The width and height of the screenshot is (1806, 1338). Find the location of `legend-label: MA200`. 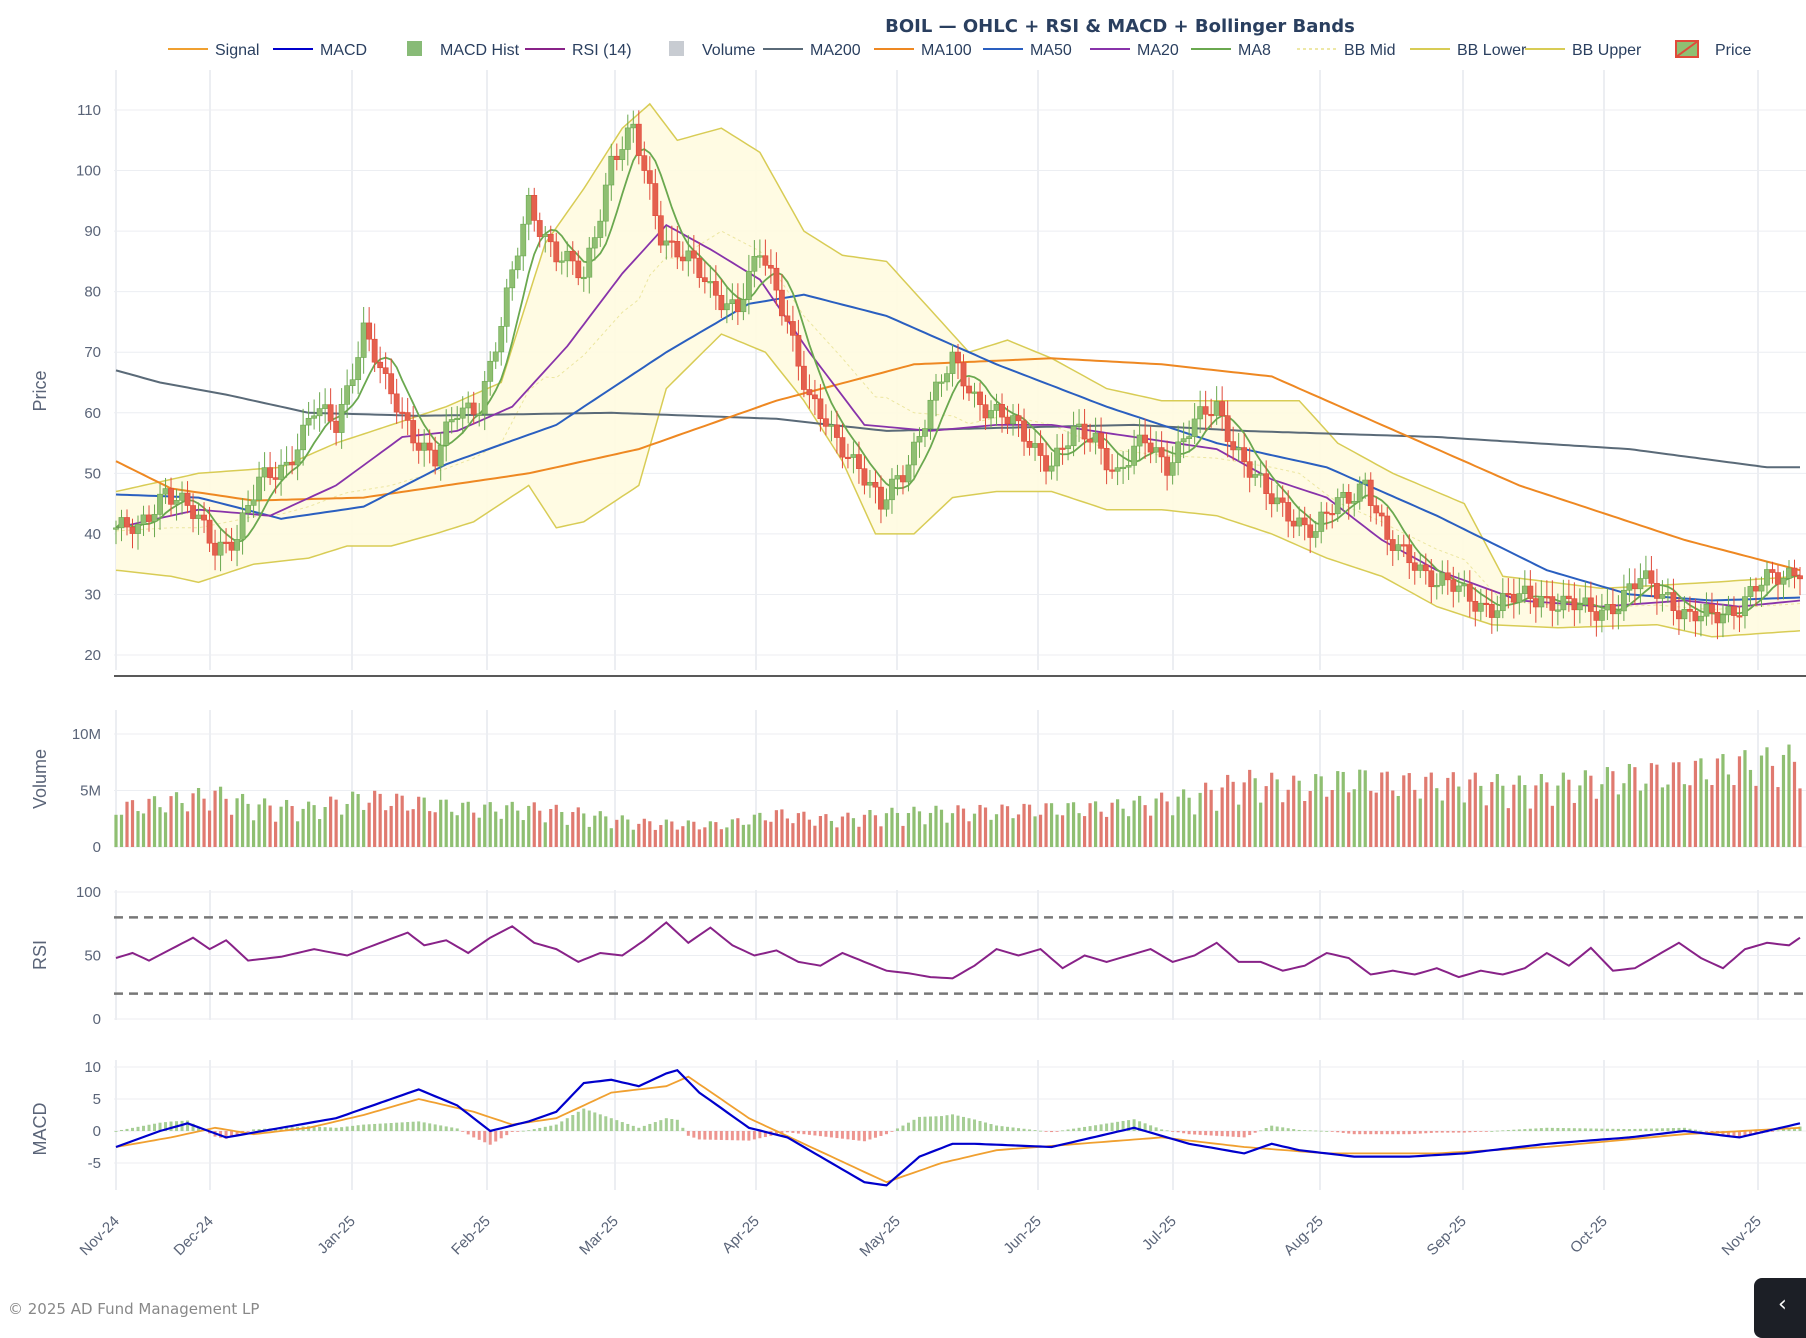

legend-label: MA200 is located at coordinates (835, 50).